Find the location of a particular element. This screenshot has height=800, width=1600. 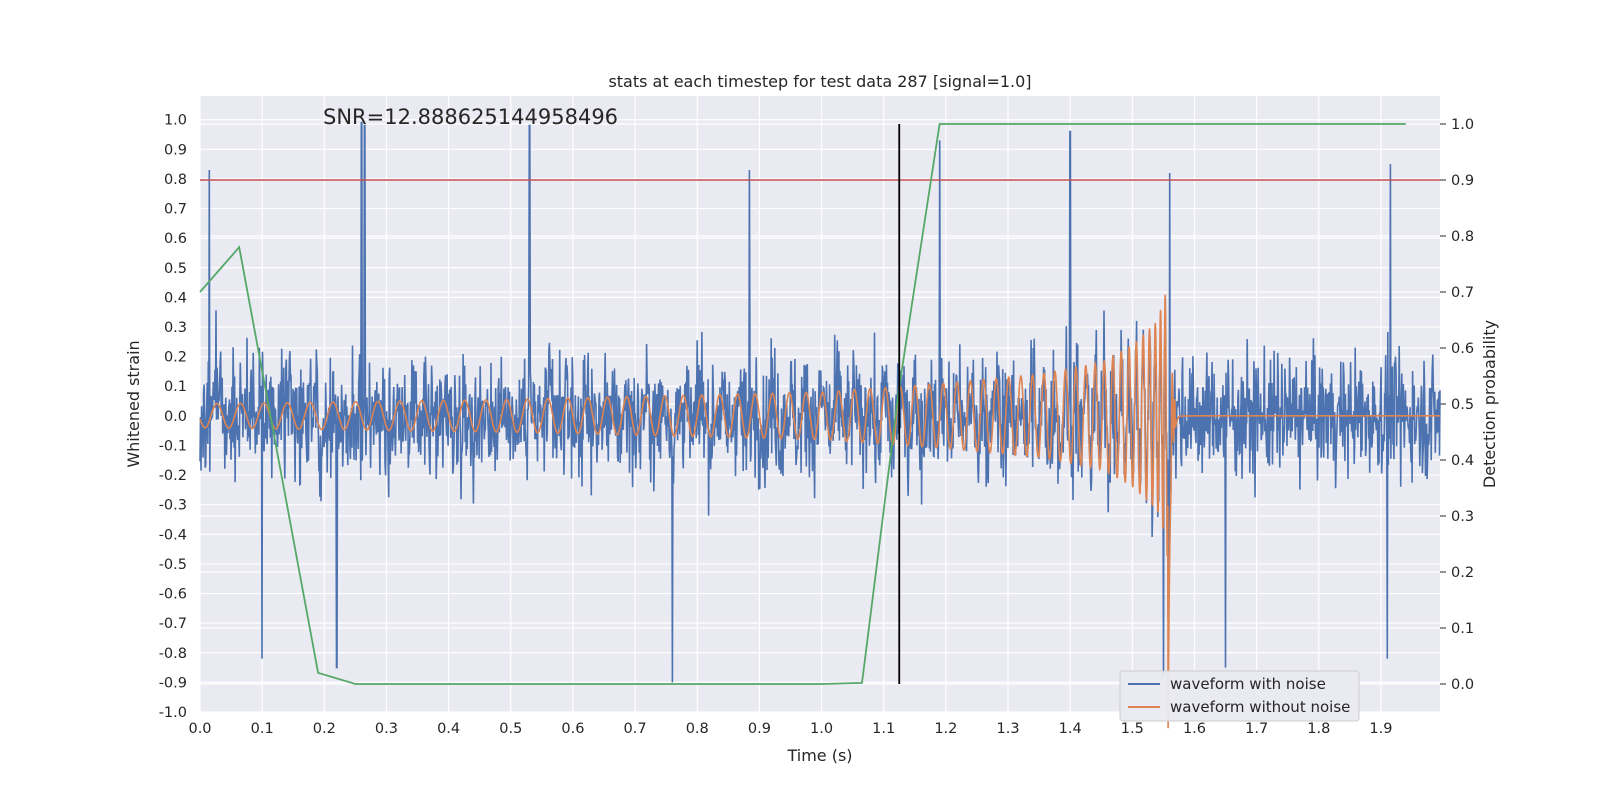

y2-tick-label: 0.4 is located at coordinates (1462, 461).